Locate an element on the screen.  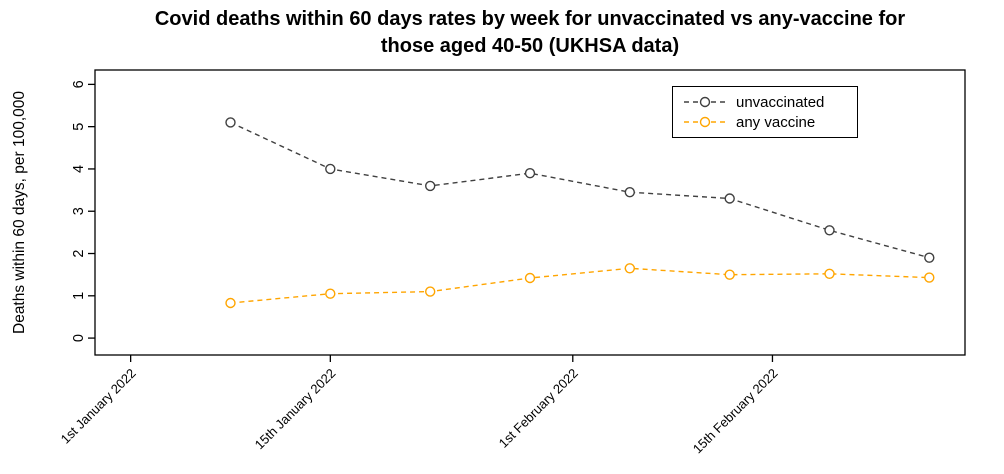
y-tick-label: 2 is located at coordinates (79, 253).